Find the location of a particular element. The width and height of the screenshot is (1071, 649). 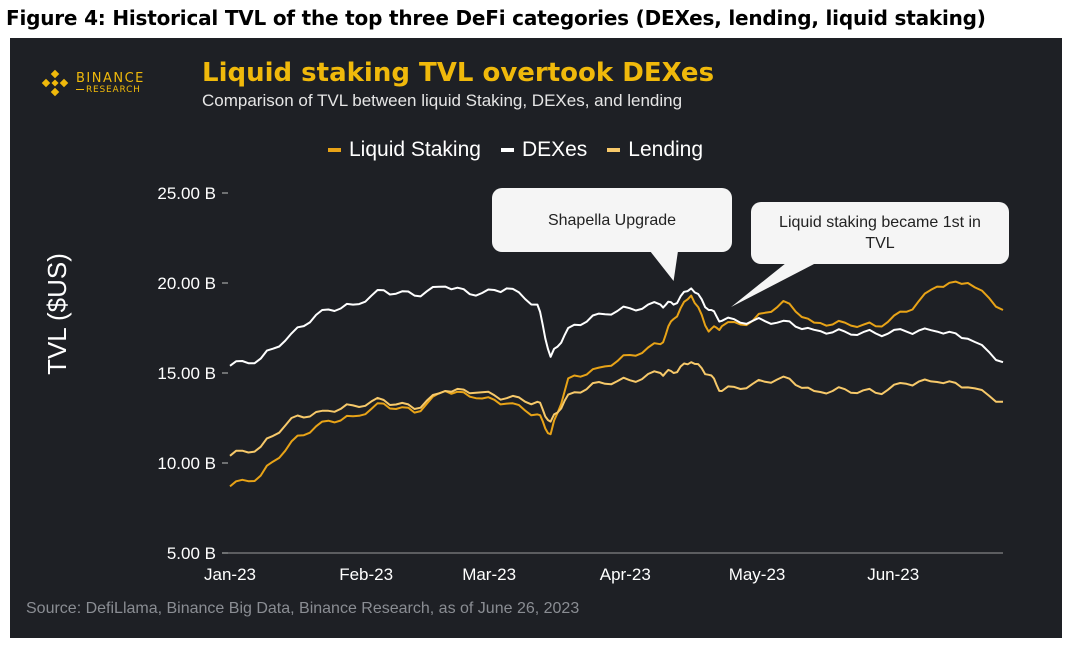

y-tick-label: 10.00 B is located at coordinates (186, 463).